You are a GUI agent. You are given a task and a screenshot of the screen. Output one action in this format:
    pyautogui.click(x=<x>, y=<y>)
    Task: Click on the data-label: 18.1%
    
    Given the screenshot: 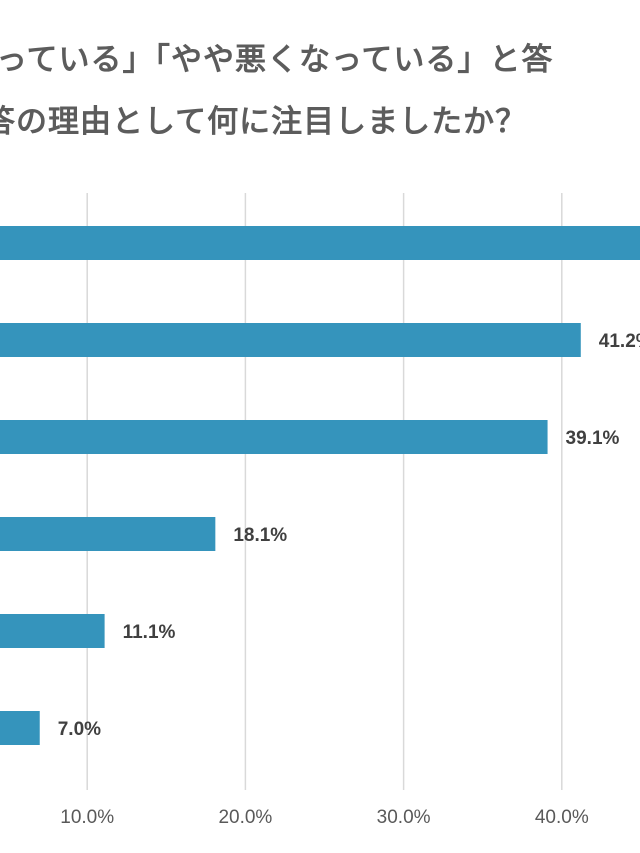 What is the action you would take?
    pyautogui.click(x=260, y=535)
    